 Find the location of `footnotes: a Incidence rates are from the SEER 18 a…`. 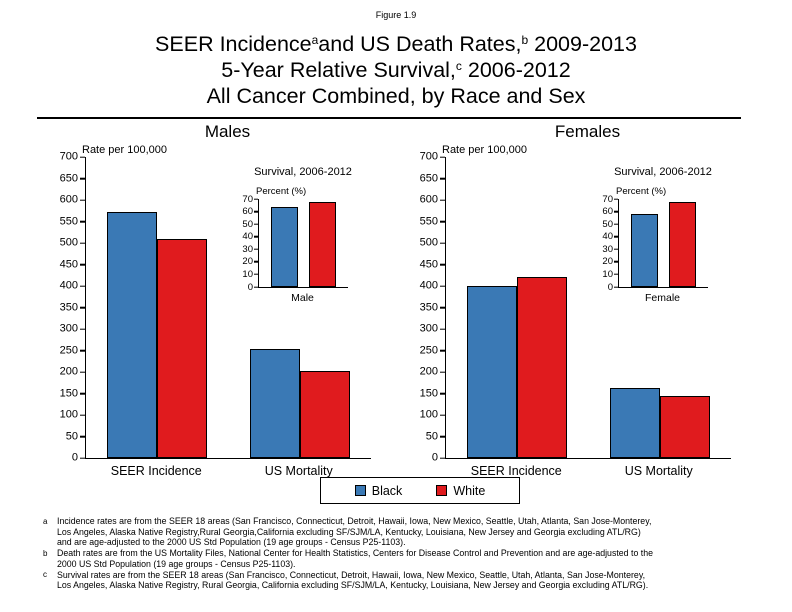

footnotes: a Incidence rates are from the SEER 18 a… is located at coordinates (415, 553).